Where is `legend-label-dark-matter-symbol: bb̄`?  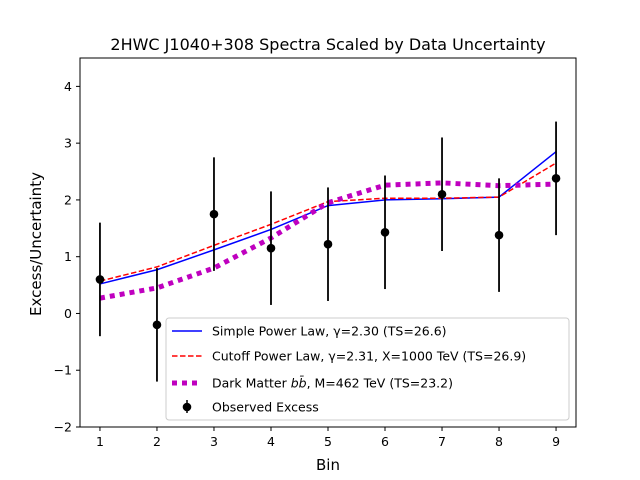
legend-label-dark-matter-symbol: bb̄ is located at coordinates (299, 383).